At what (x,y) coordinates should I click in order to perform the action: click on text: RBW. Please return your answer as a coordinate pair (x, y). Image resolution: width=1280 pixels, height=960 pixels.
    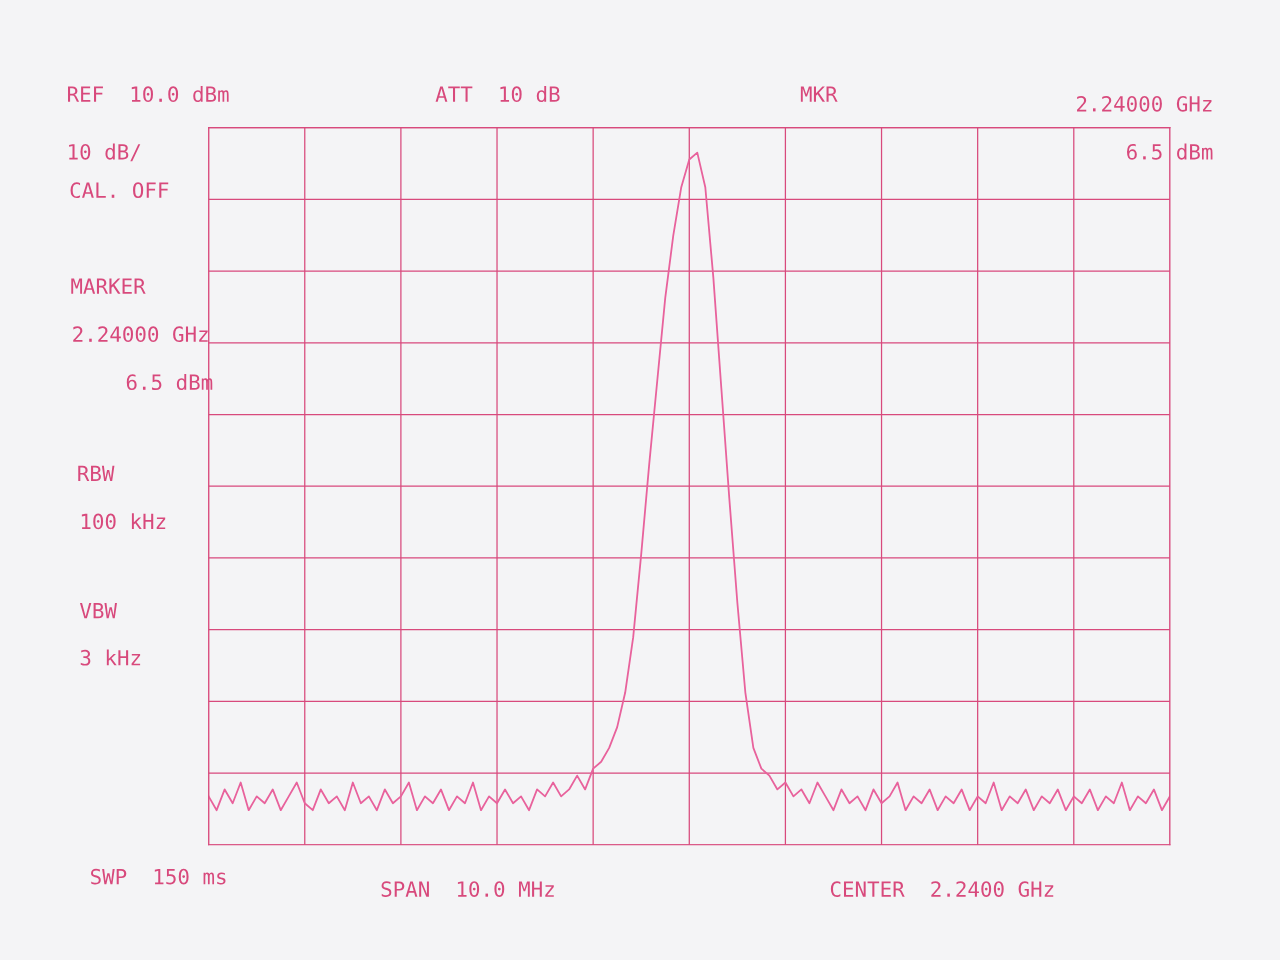
    Looking at the image, I should click on (96, 473).